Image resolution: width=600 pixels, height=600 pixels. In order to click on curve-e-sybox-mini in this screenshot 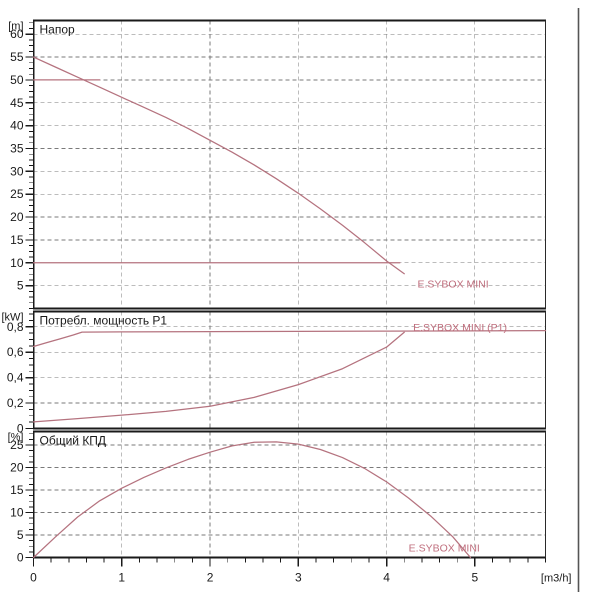, I will do `click(252, 500)`.